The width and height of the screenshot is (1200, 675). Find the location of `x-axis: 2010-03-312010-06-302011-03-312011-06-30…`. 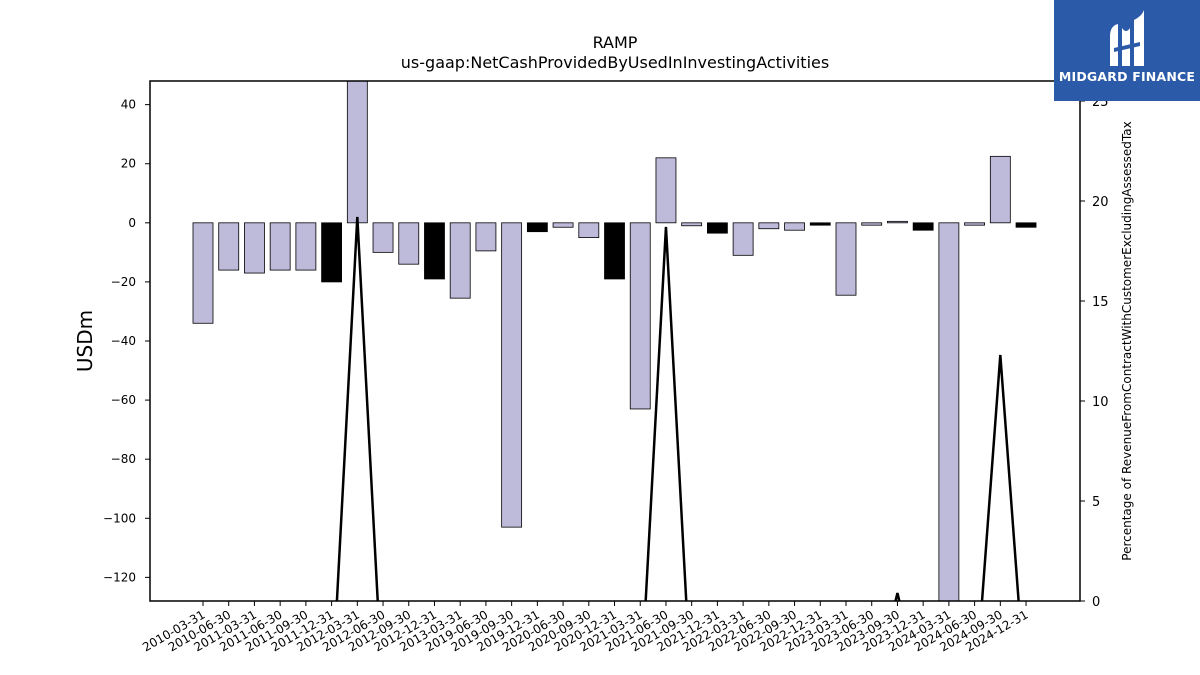

x-axis: 2010-03-312010-06-302011-03-312011-06-30… is located at coordinates (585, 627).